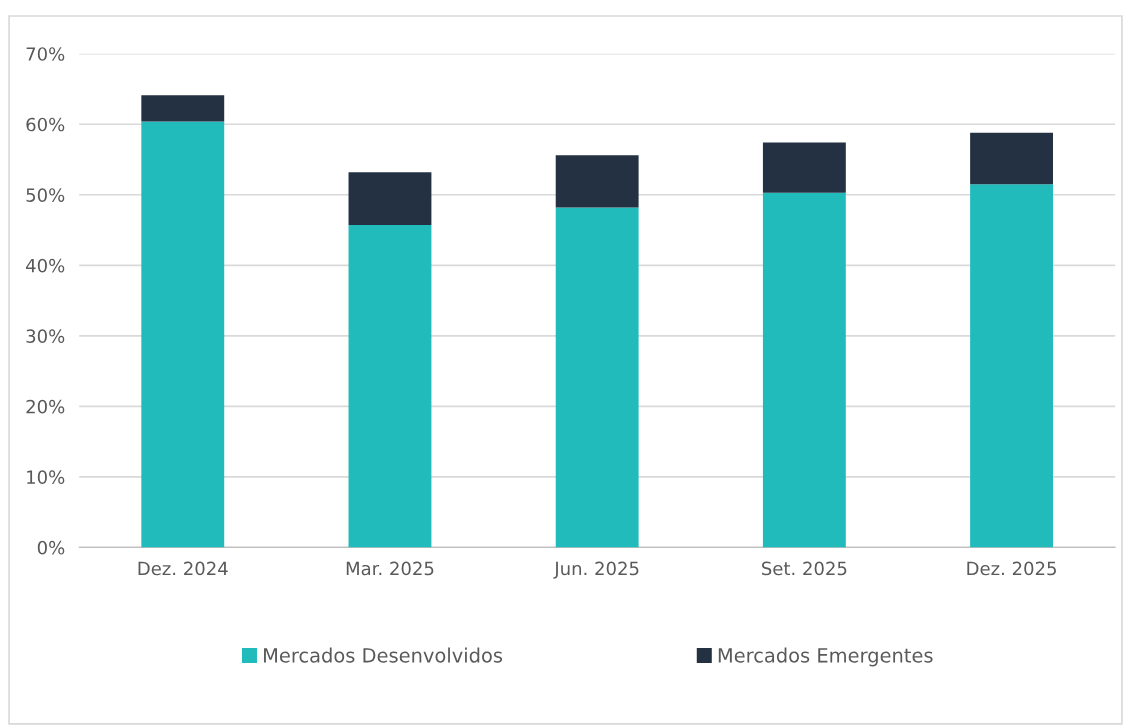  I want to click on y-tick-label: 70%, so click(45, 54).